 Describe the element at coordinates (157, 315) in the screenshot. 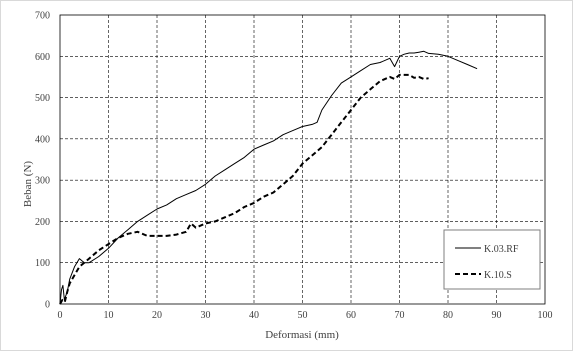

I see `x-tick-label: 20` at that location.